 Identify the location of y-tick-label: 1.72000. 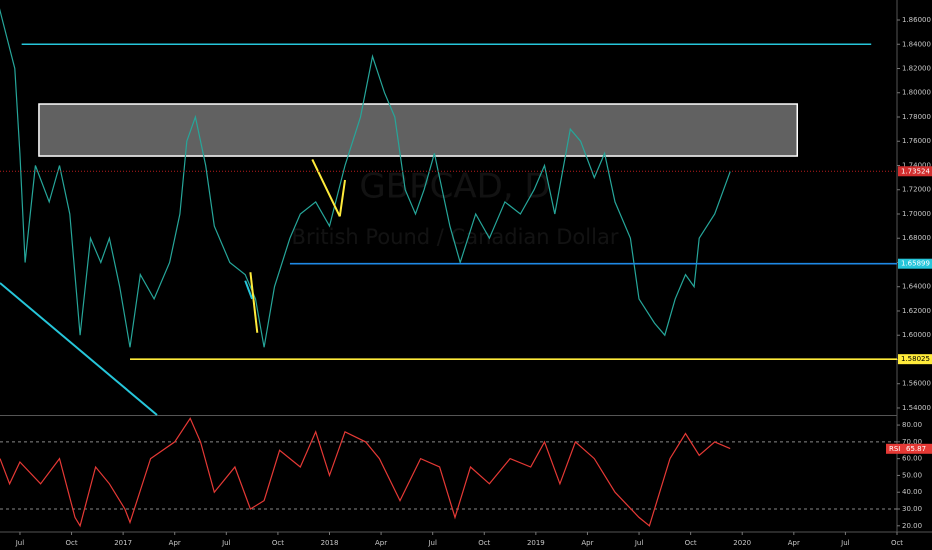
(916, 190).